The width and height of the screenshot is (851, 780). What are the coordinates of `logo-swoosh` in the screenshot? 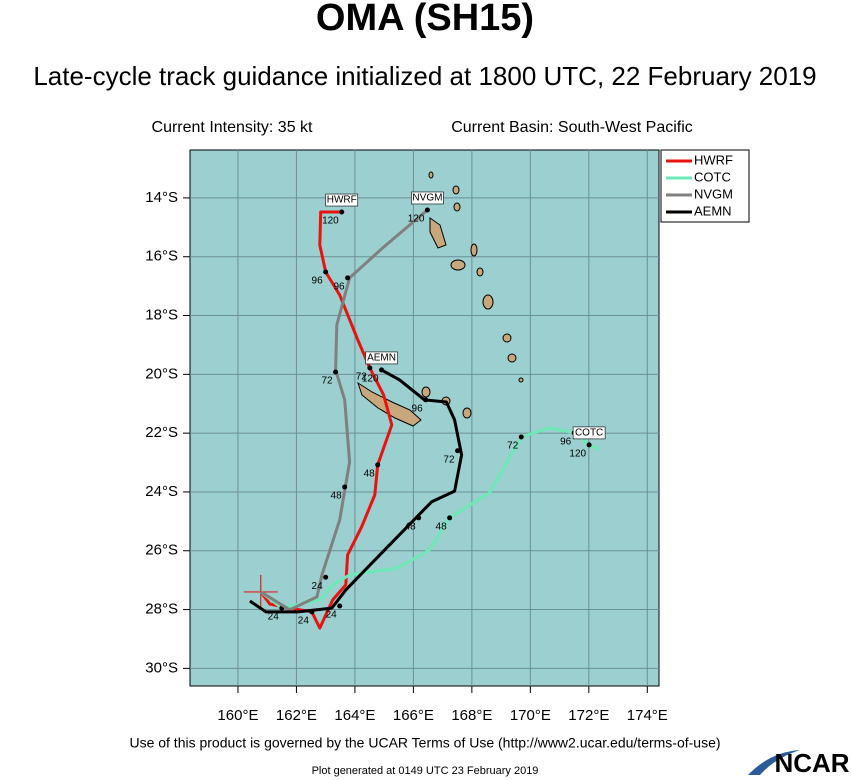 It's located at (774, 762).